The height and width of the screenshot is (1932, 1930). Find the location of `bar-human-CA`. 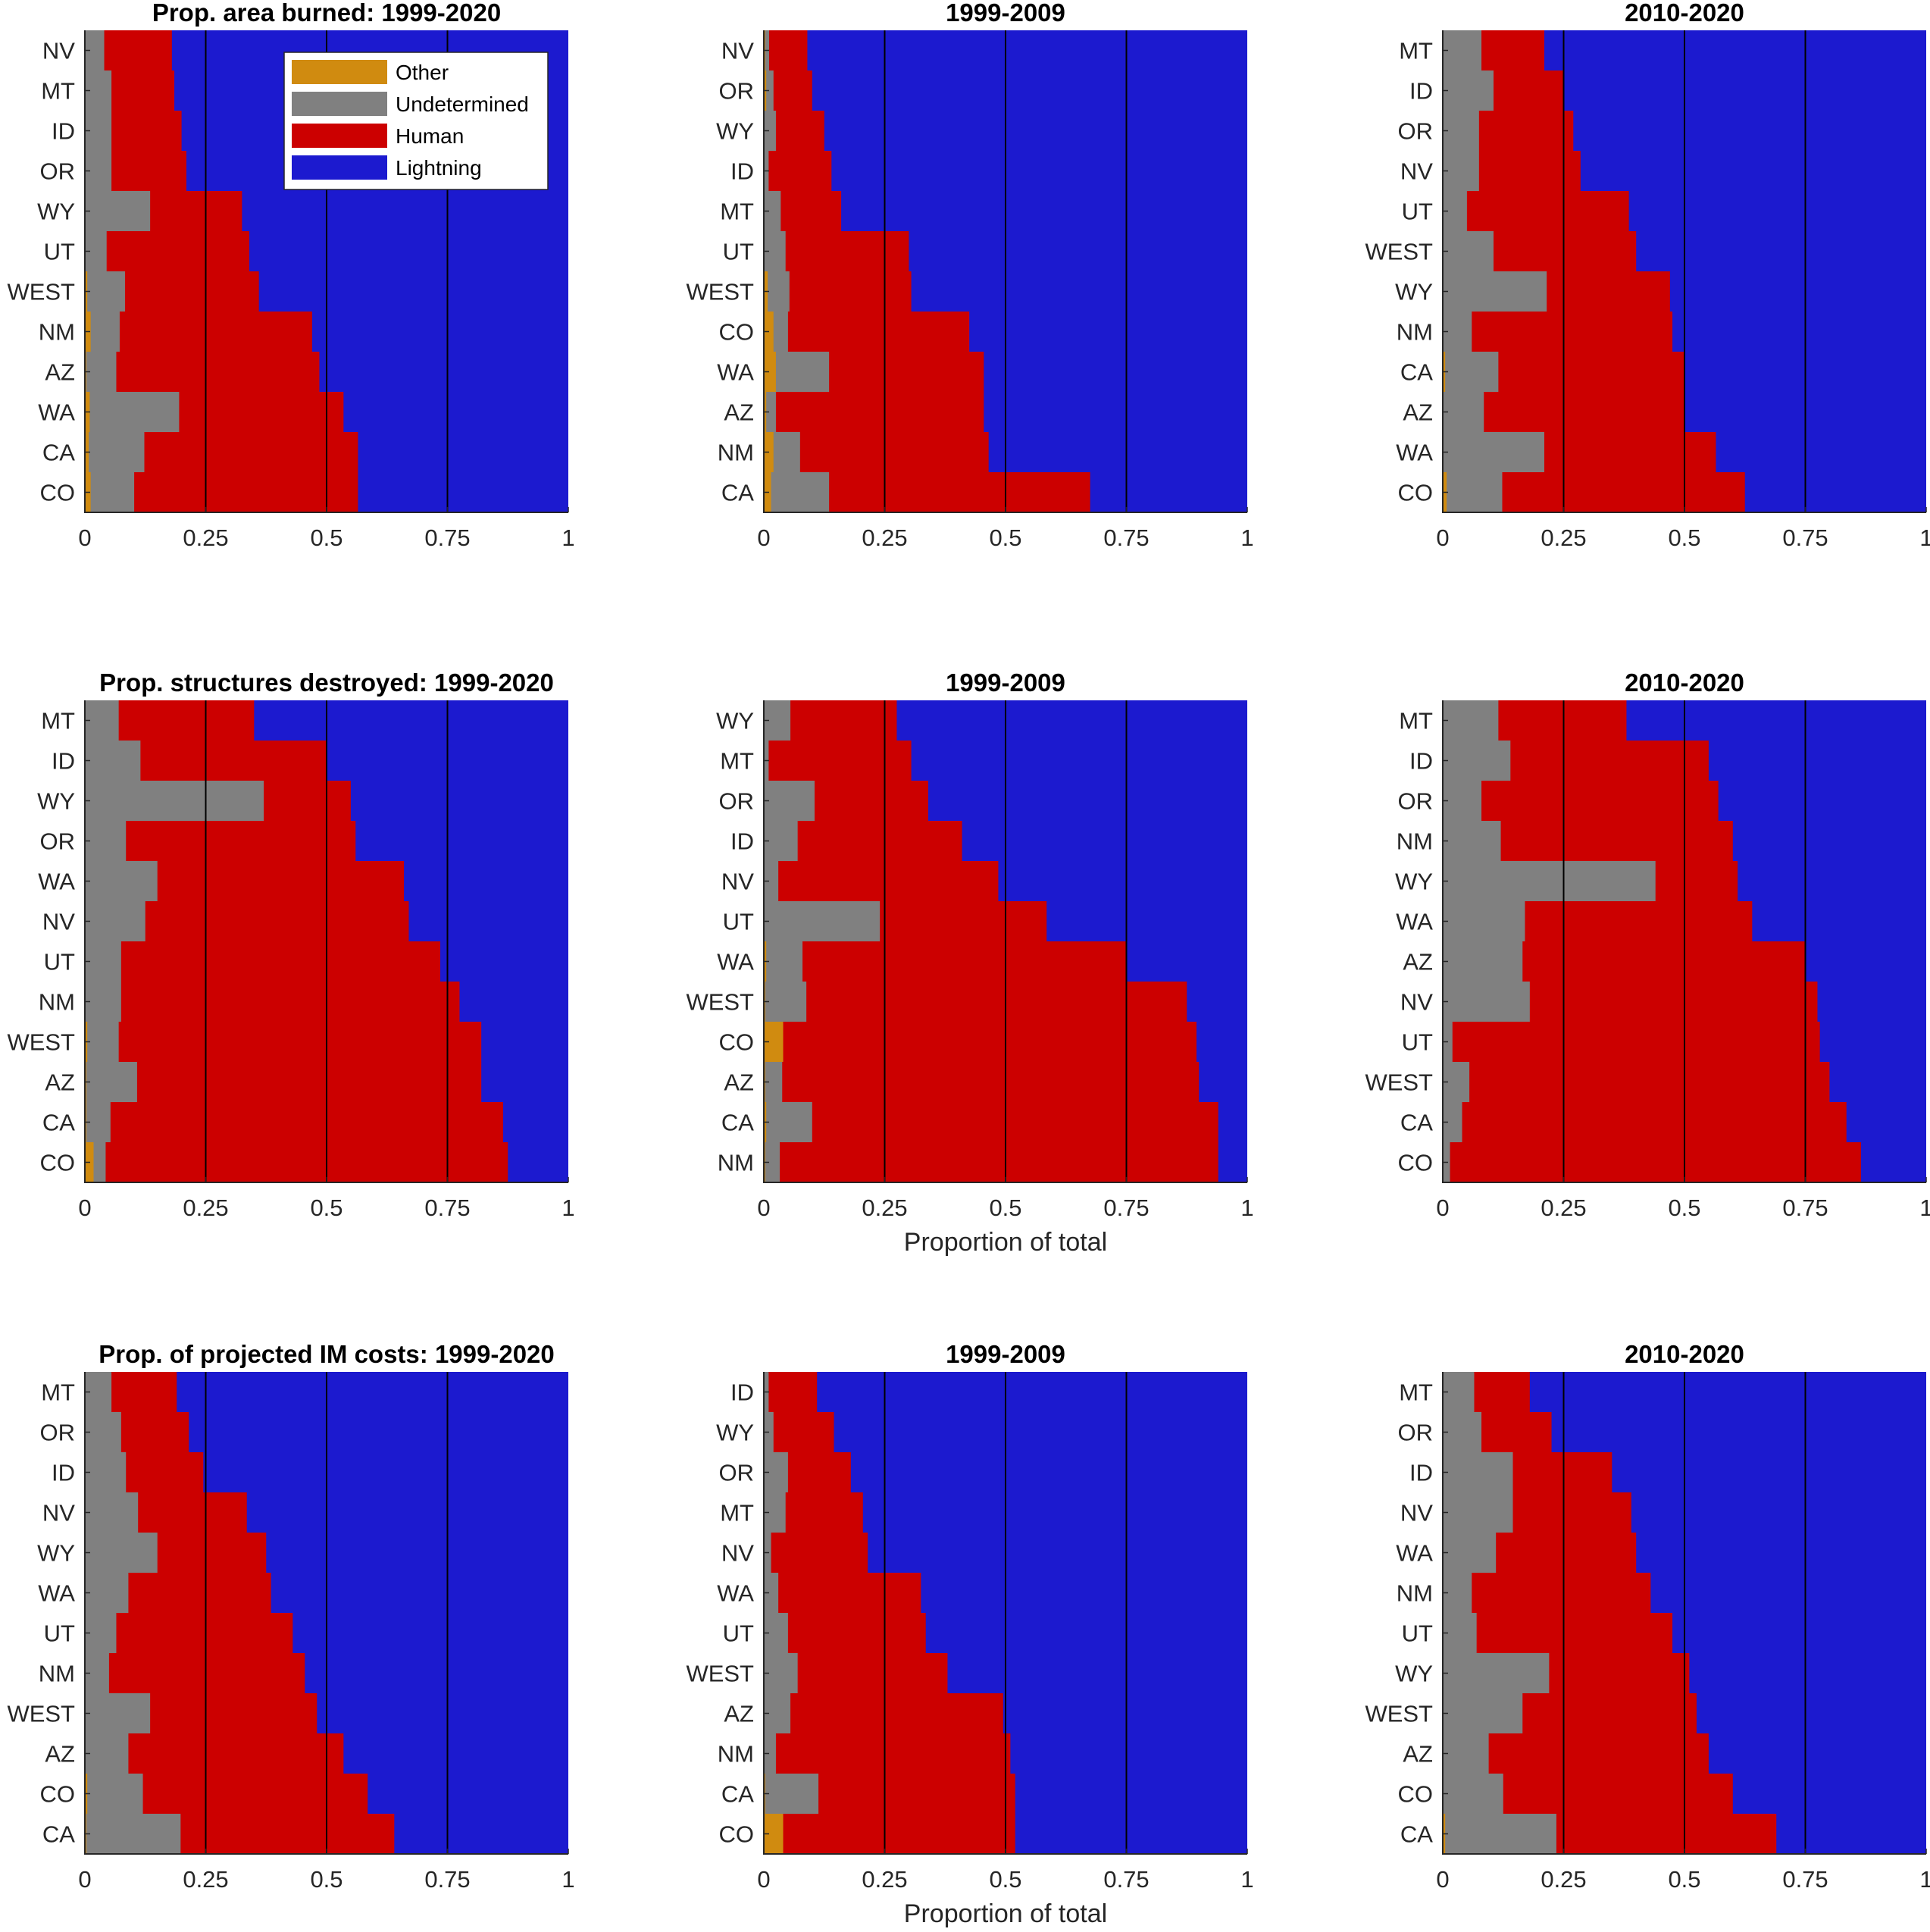

bar-human-CA is located at coordinates (294, 1122).